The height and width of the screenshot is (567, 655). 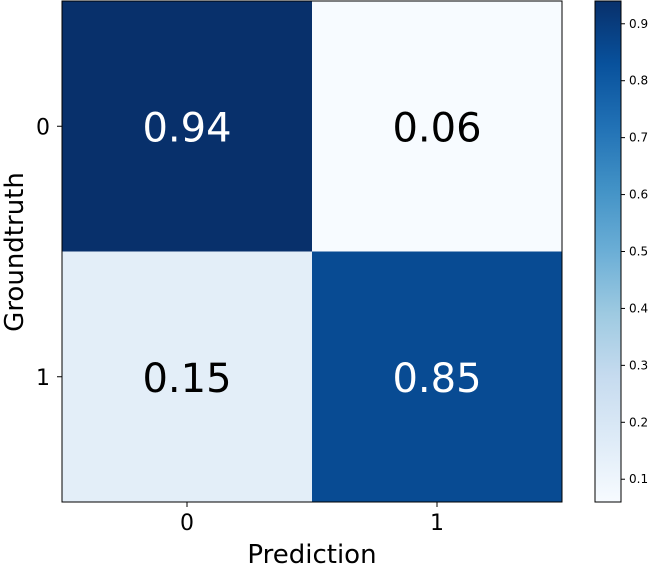 What do you see at coordinates (186, 379) in the screenshot?
I see `heatmap-cell-label: 0.15` at bounding box center [186, 379].